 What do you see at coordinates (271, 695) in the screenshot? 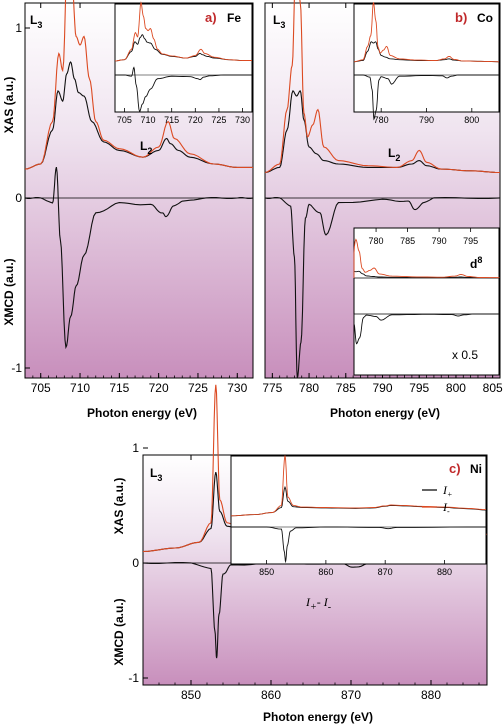
I see `x-tick-label: 860` at bounding box center [271, 695].